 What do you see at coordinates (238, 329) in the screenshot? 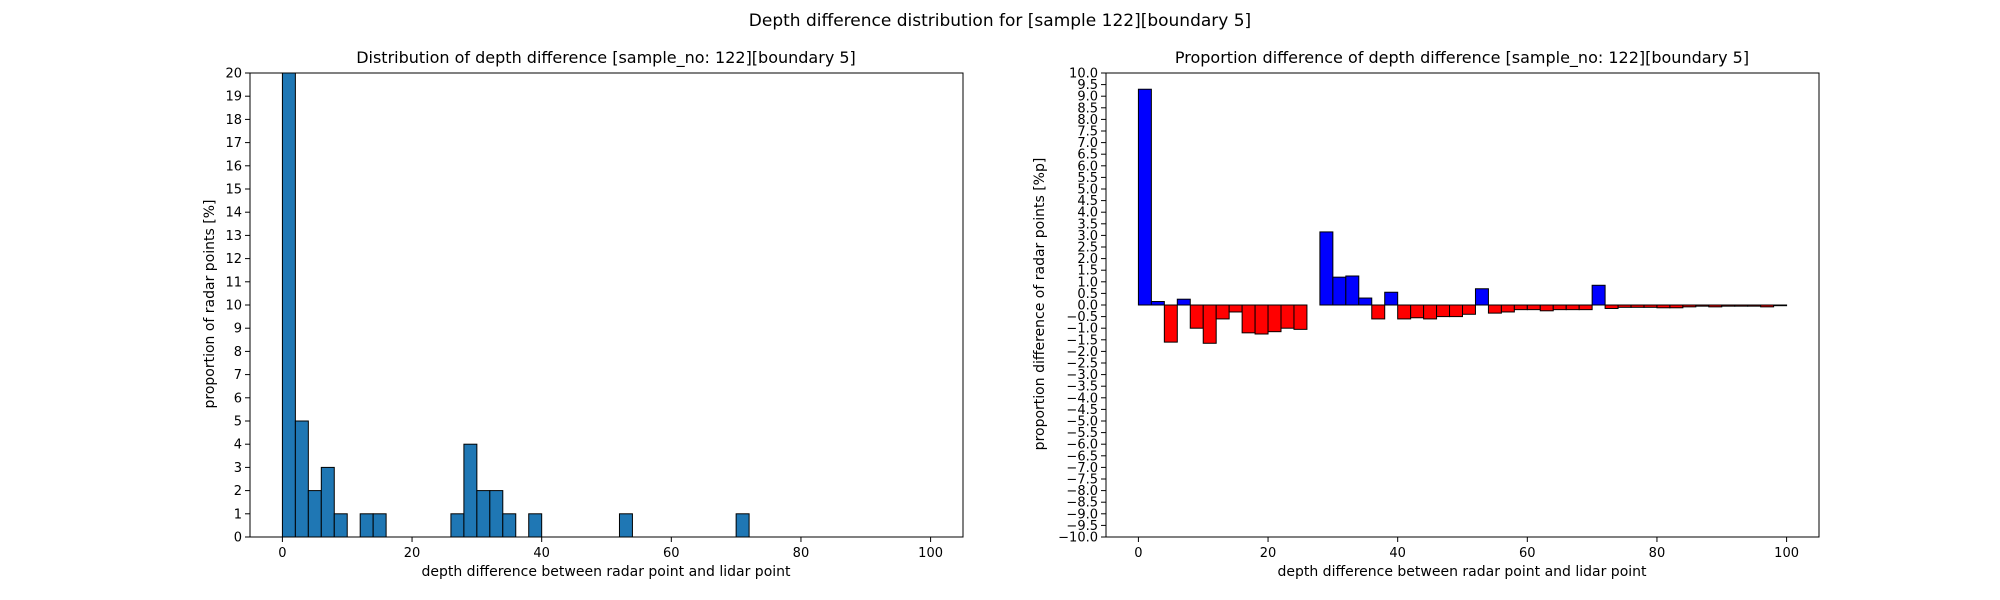
I see `distribution-y-tick-label: 9` at bounding box center [238, 329].